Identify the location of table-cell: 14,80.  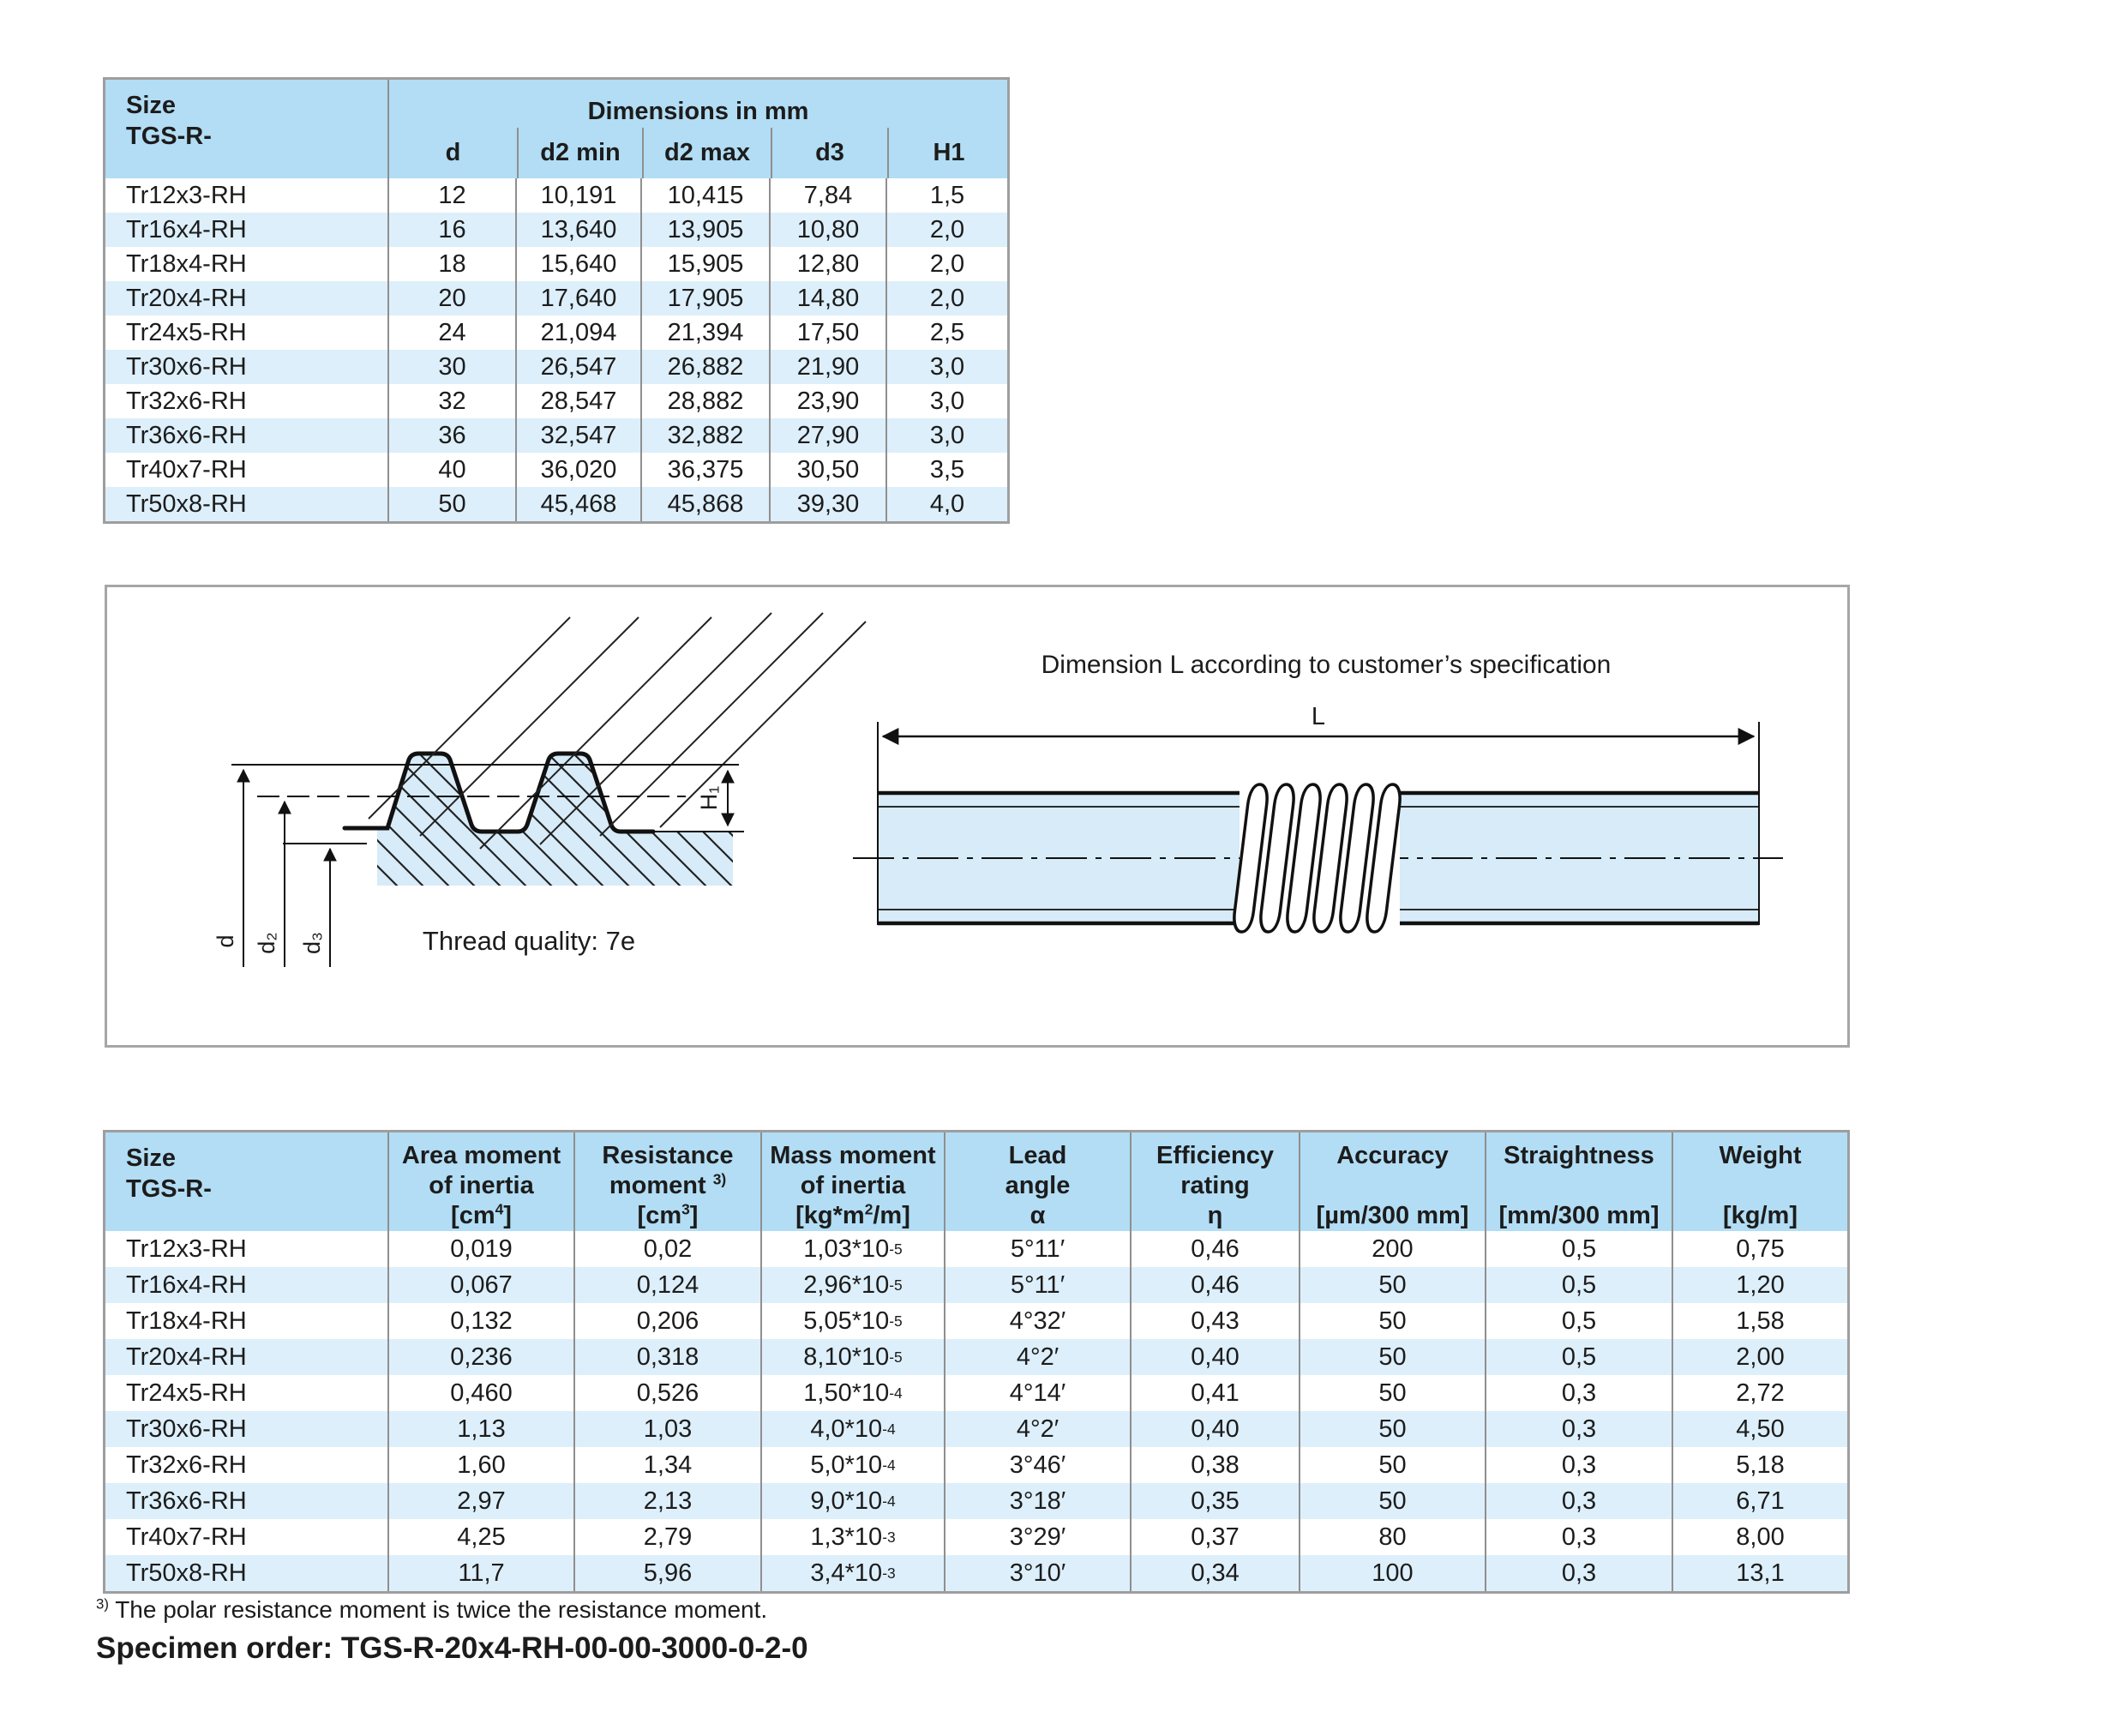
(827, 298).